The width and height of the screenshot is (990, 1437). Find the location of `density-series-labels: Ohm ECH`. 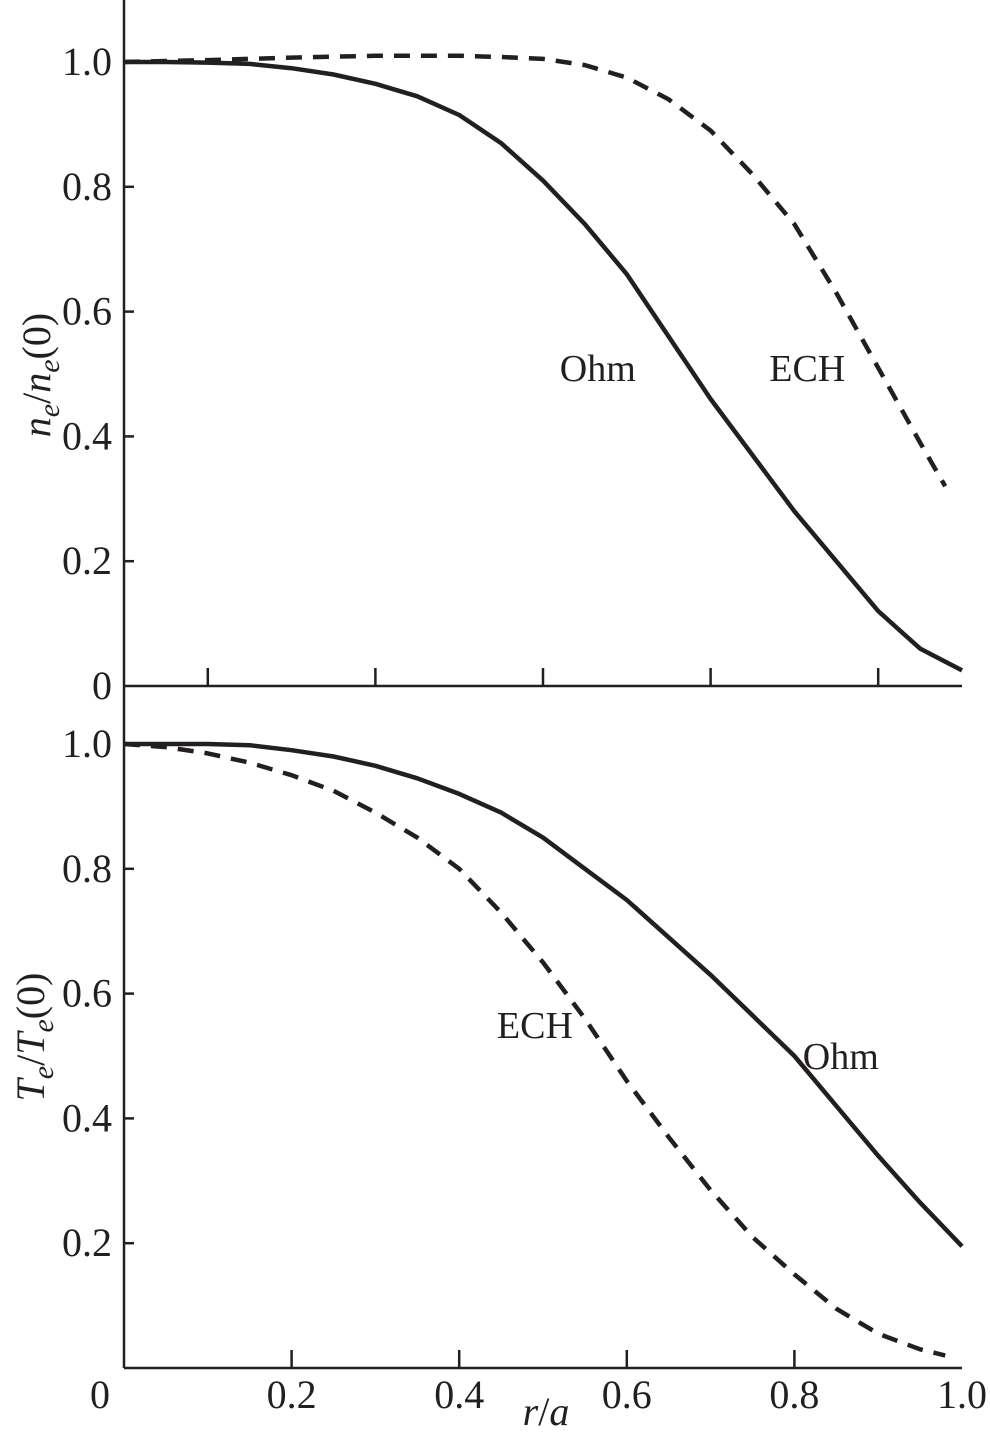

density-series-labels: Ohm ECH is located at coordinates (703, 369).